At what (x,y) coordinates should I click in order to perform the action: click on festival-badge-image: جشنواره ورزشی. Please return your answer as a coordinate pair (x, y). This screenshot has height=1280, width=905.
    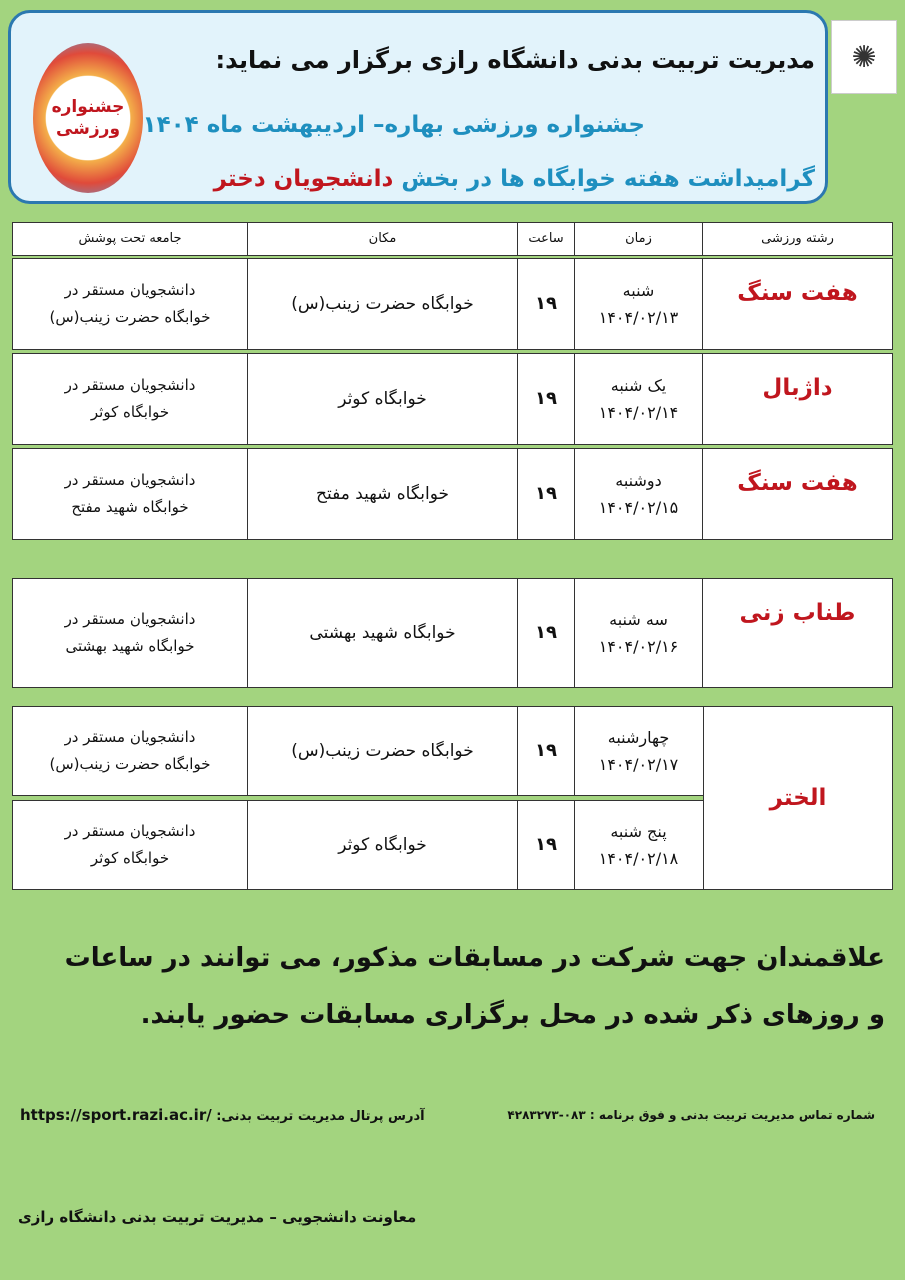
    Looking at the image, I should click on (88, 118).